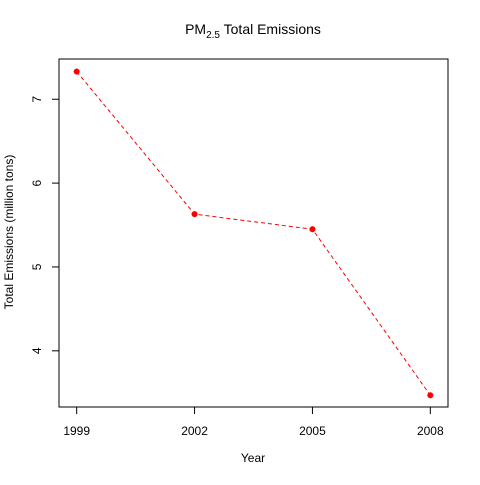 This screenshot has width=480, height=485. What do you see at coordinates (253, 422) in the screenshot?
I see `x-axis: 1999 2002 2005 2008` at bounding box center [253, 422].